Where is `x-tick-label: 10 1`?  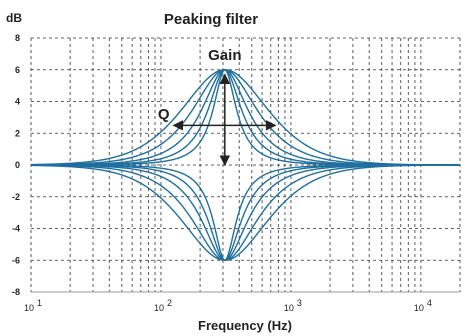 x-tick-label: 10 1 is located at coordinates (33, 305).